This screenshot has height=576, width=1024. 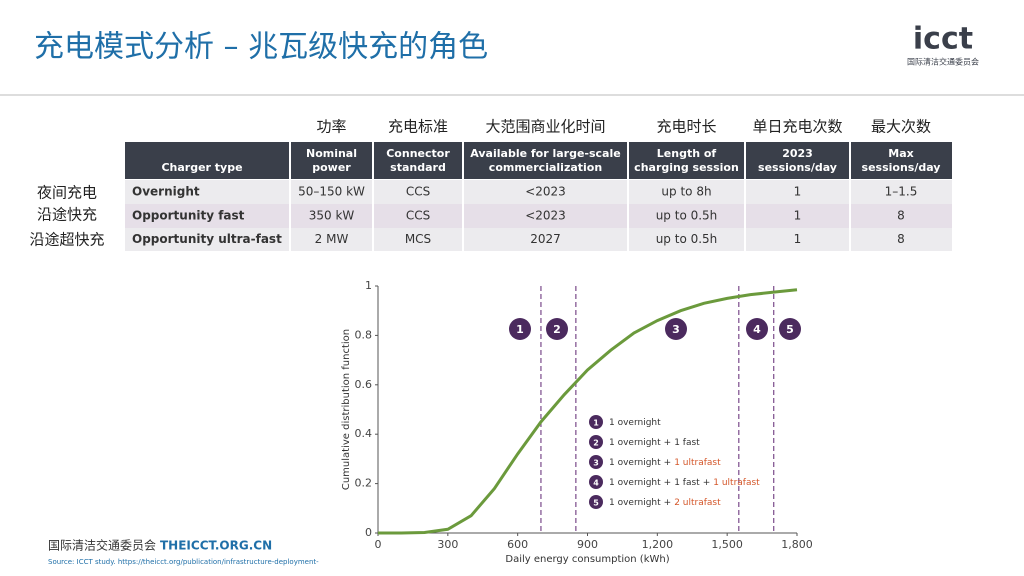 What do you see at coordinates (901, 192) in the screenshot?
I see `table-cell: 1–1.5` at bounding box center [901, 192].